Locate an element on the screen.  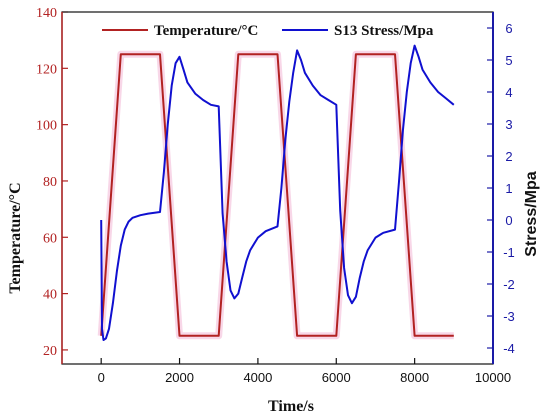
legend-label-temperature: Temperature/°C is located at coordinates (206, 31).